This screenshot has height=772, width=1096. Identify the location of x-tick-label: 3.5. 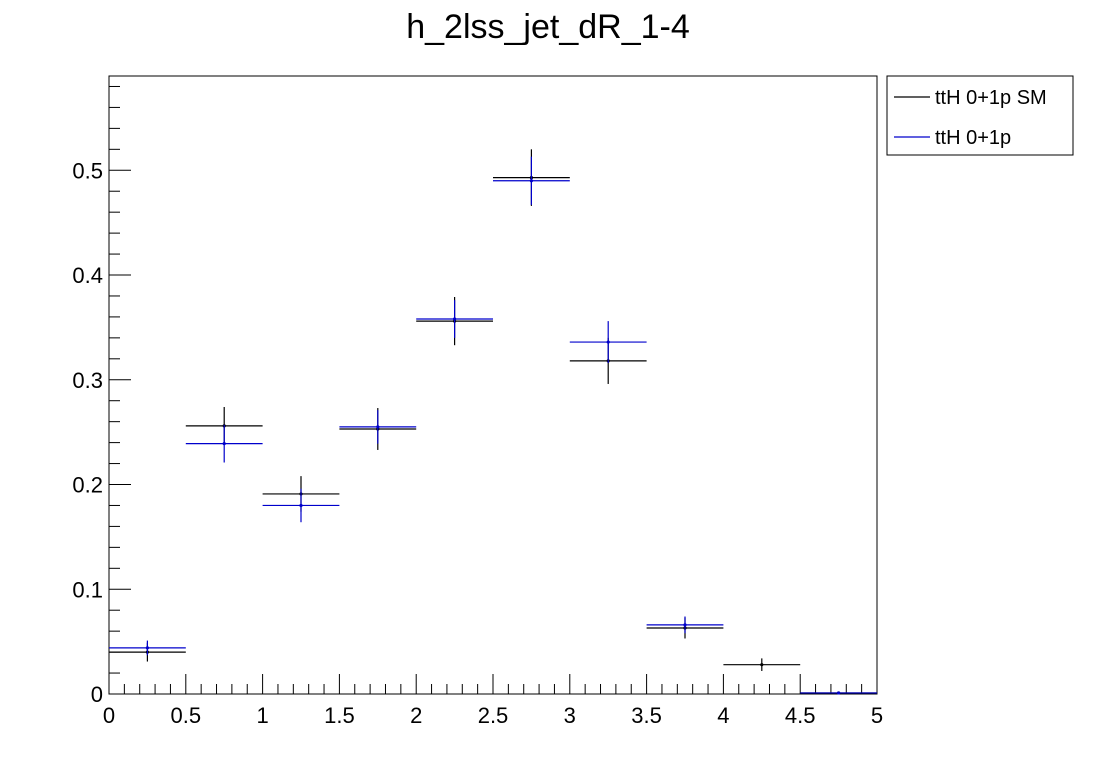
(646, 715).